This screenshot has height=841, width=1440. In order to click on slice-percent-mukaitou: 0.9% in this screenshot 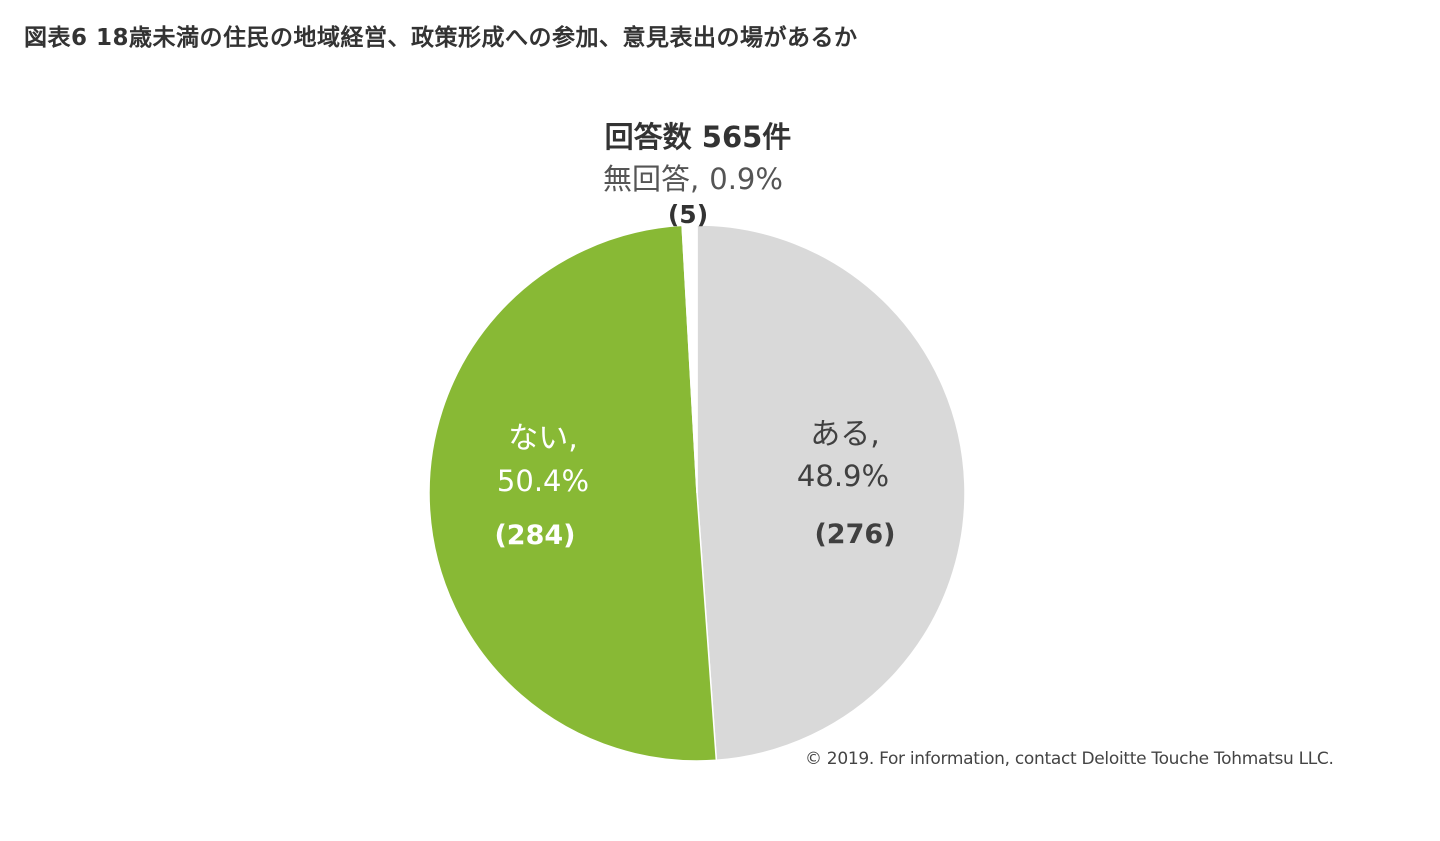, I will do `click(746, 179)`.